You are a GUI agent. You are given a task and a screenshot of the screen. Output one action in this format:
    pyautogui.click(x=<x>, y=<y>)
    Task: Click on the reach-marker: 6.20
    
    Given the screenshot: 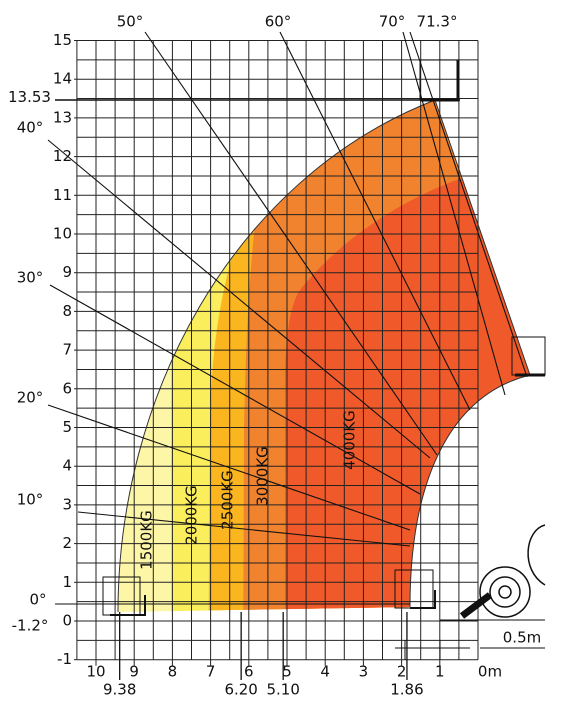 What is the action you would take?
    pyautogui.click(x=240, y=690)
    